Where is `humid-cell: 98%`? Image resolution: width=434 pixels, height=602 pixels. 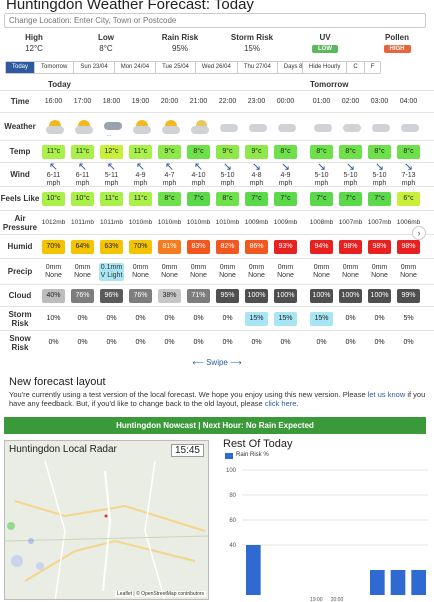
humid-cell: 98% is located at coordinates (350, 247).